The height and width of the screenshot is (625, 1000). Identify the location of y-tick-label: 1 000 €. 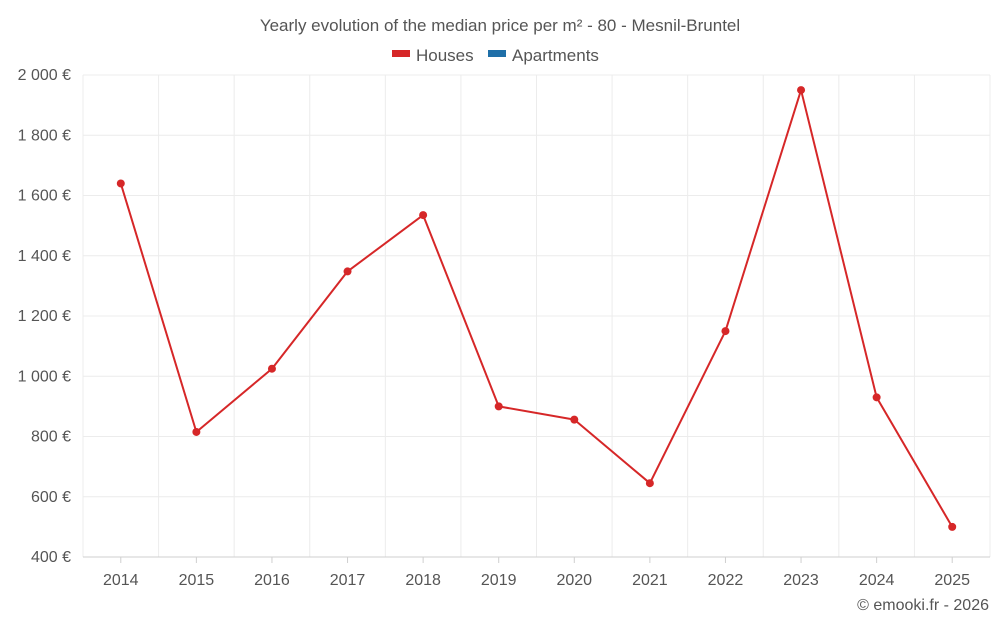
(44, 376).